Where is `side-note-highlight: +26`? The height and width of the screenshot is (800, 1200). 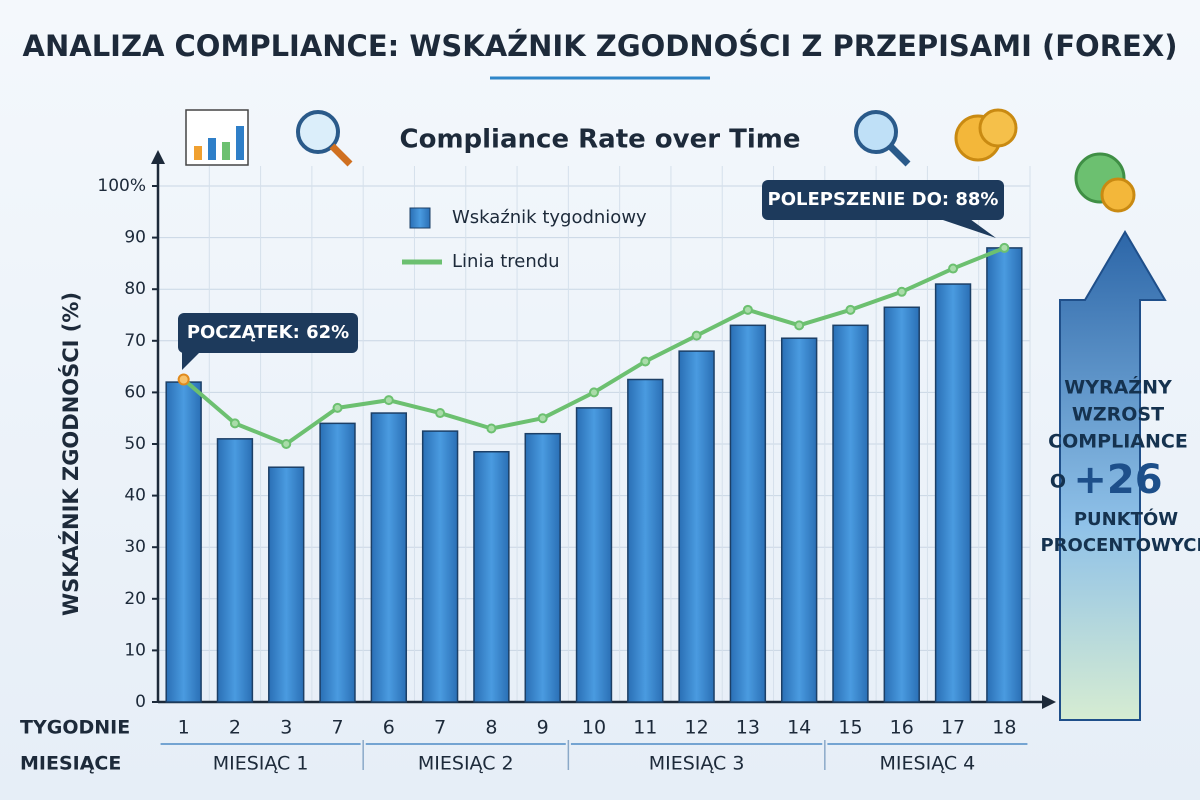 side-note-highlight: +26 is located at coordinates (1117, 480).